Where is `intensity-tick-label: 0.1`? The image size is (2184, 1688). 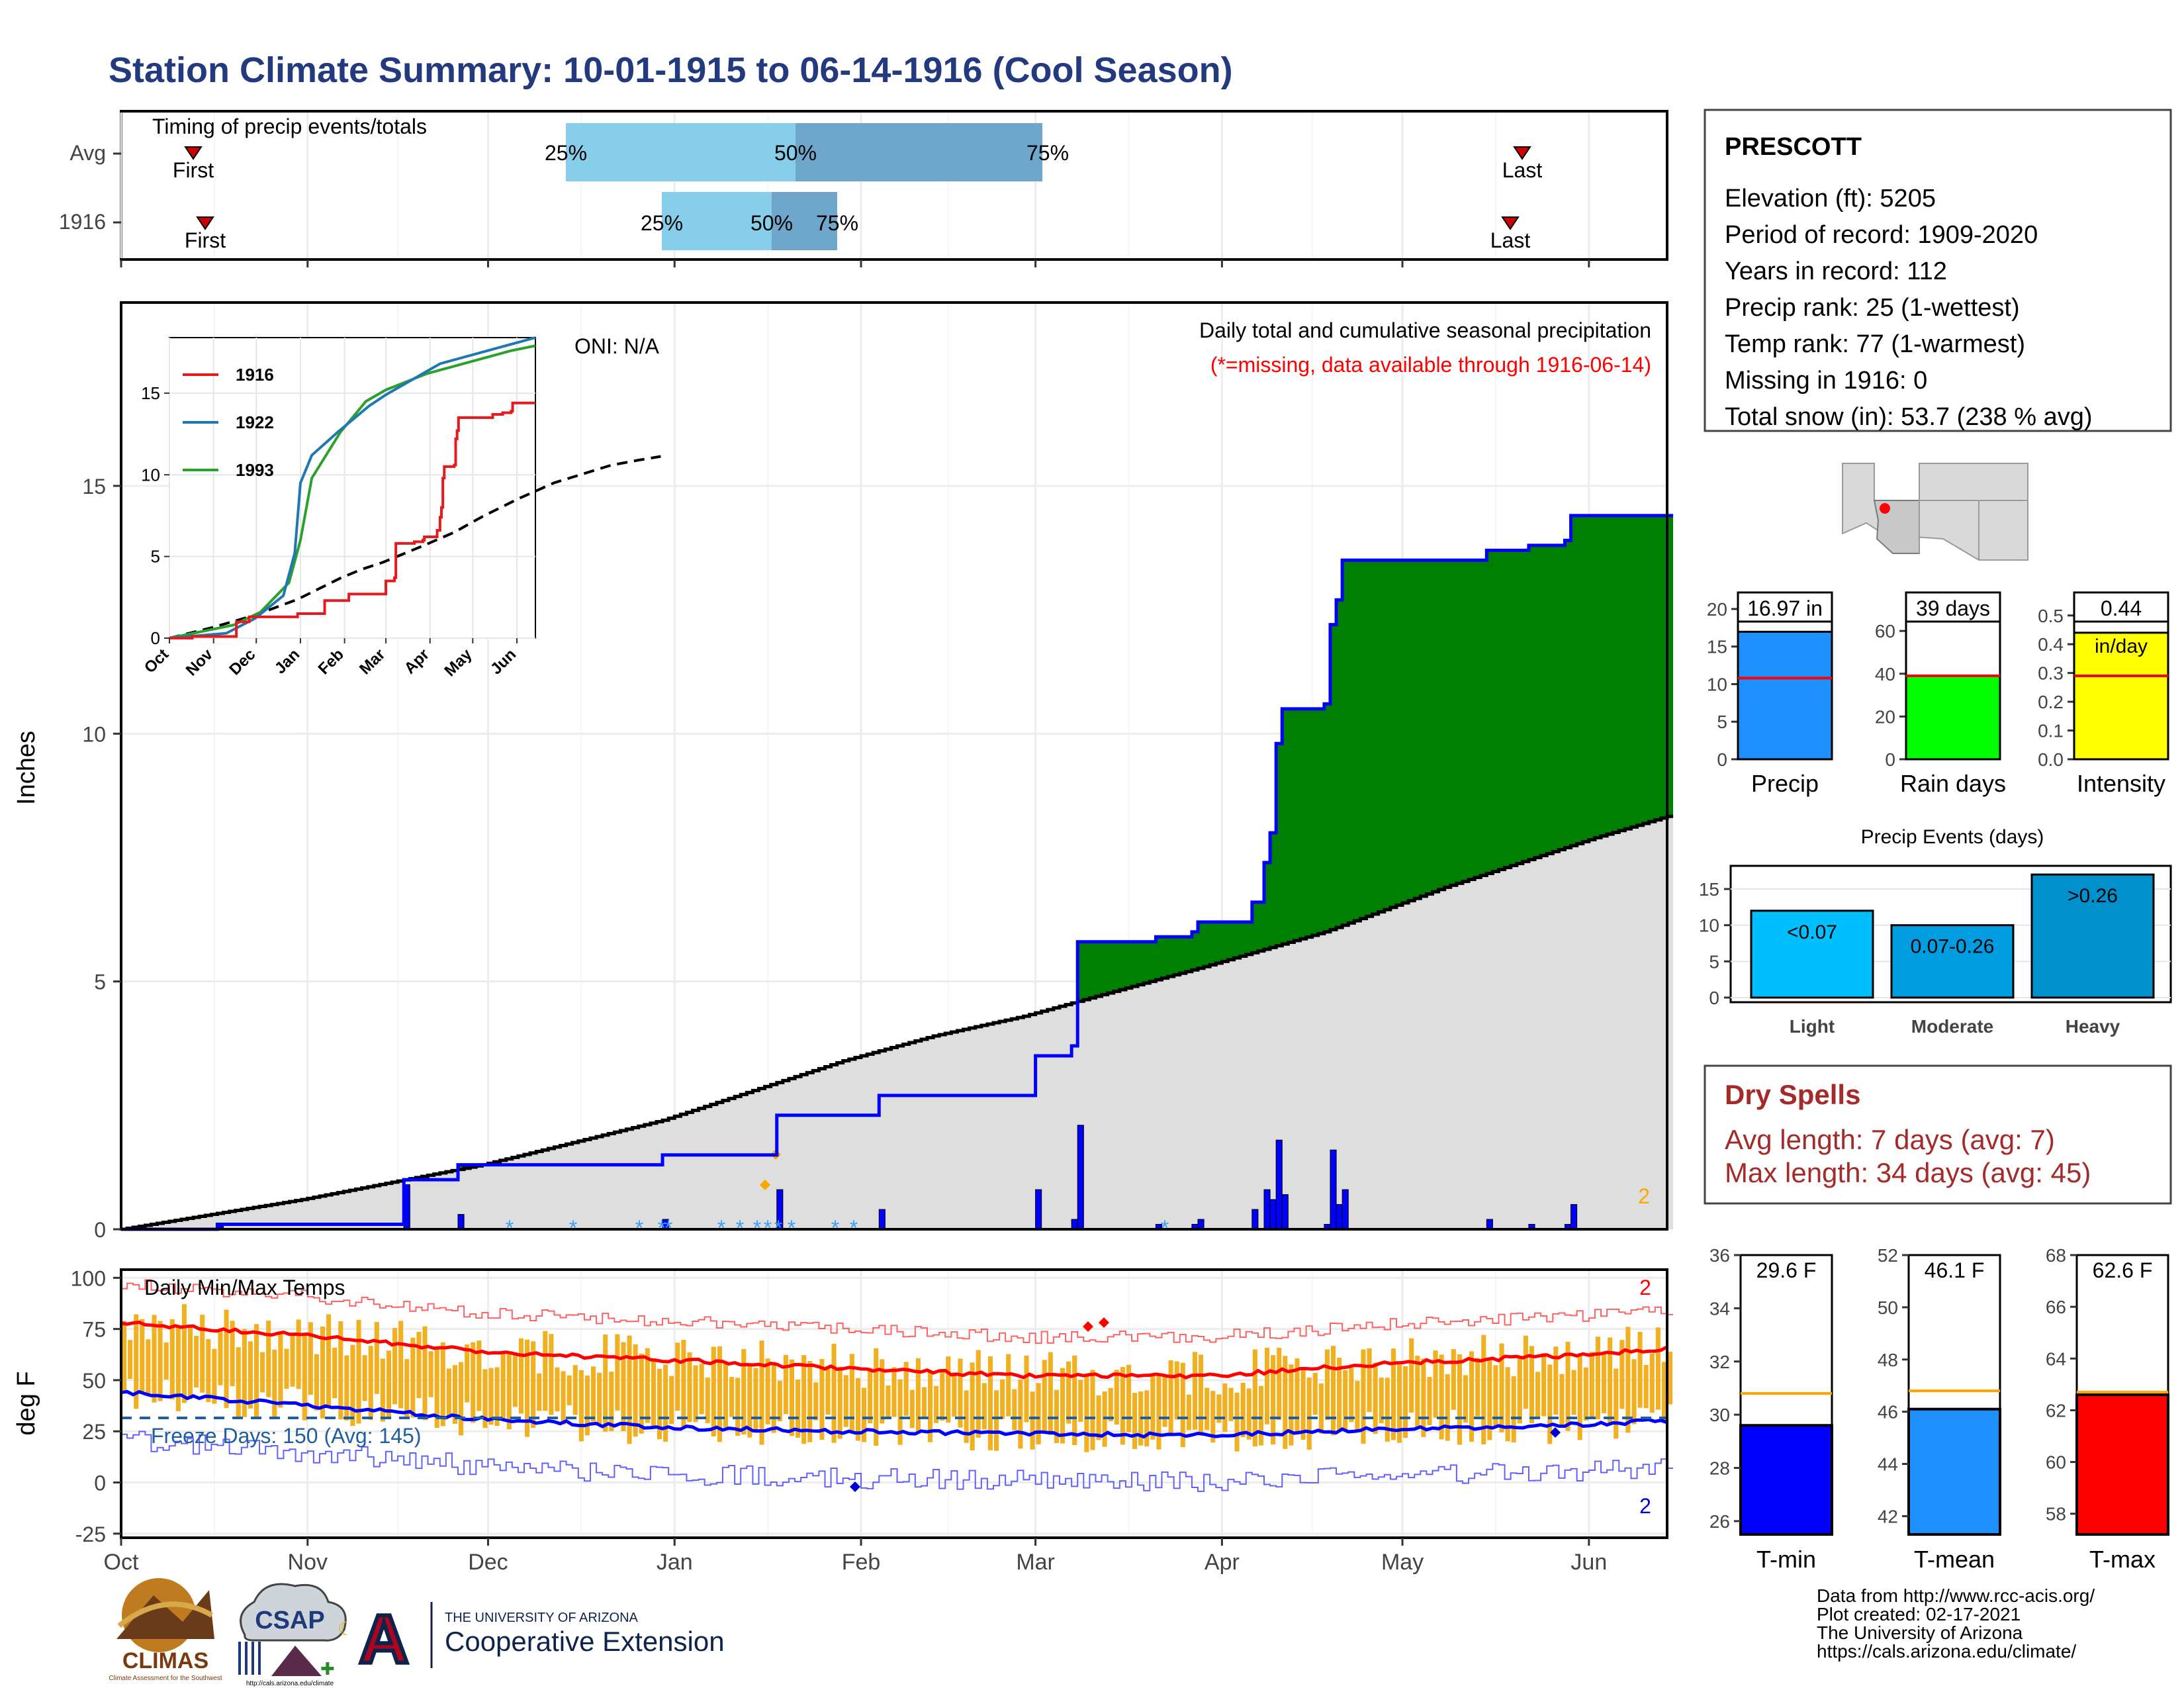 intensity-tick-label: 0.1 is located at coordinates (2051, 731).